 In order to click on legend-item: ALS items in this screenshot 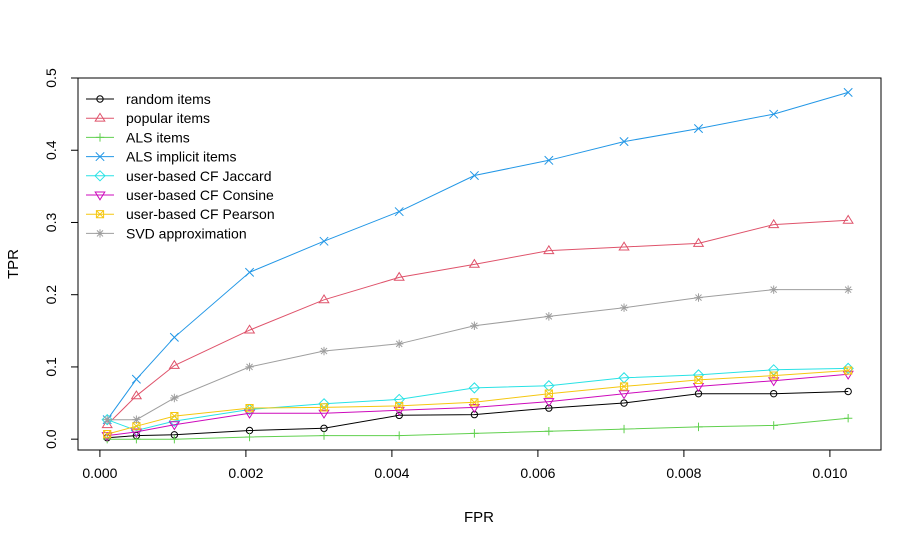, I will do `click(138, 137)`.